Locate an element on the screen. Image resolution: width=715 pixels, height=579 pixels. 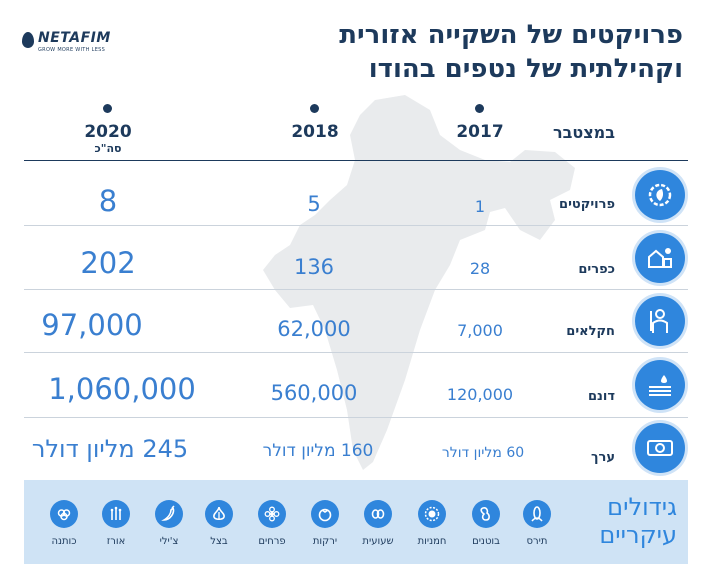
column-dot-2018 is located at coordinates (314, 108).